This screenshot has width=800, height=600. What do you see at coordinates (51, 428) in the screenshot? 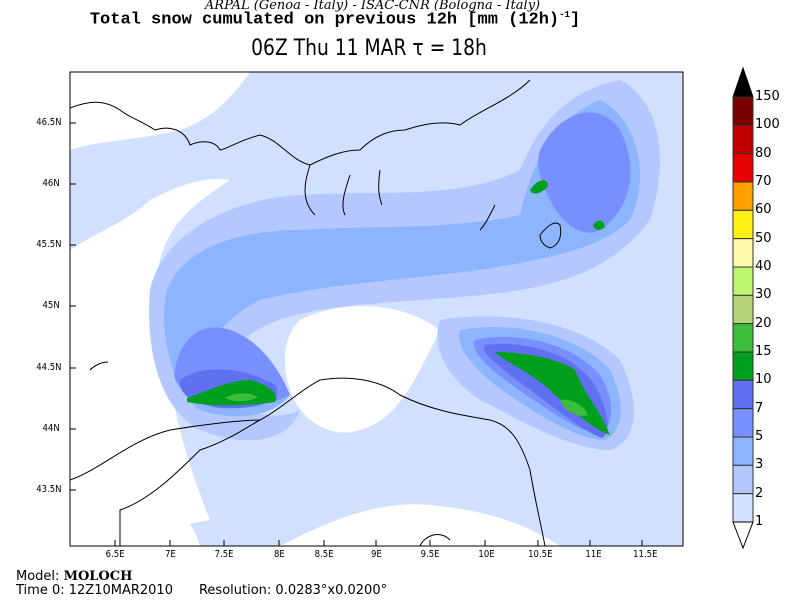
I see `lat-label: 44N` at bounding box center [51, 428].